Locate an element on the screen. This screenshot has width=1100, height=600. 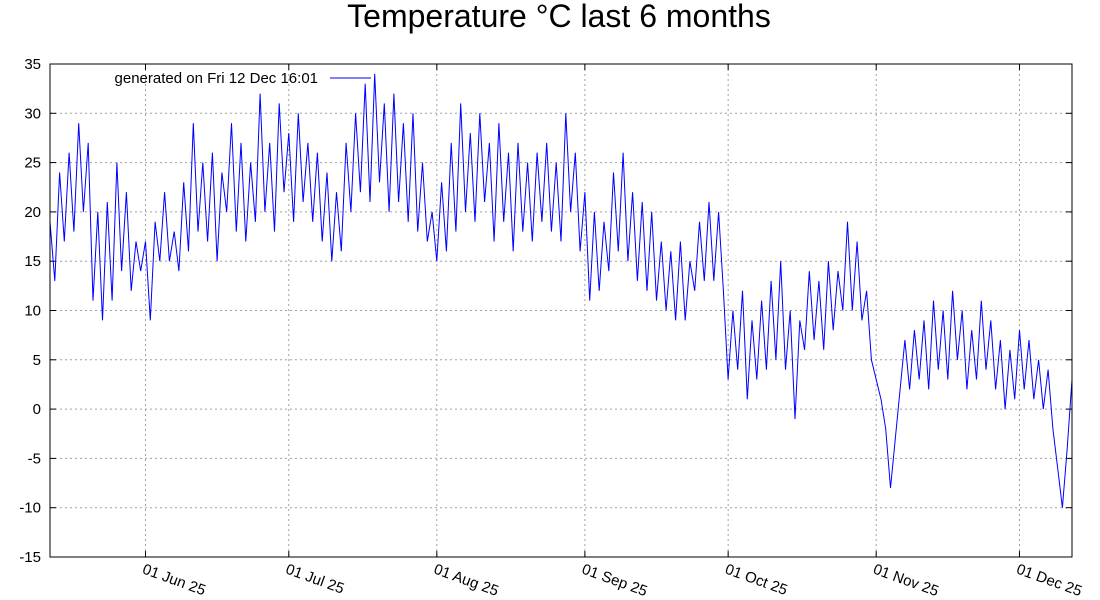
y-tick-label: 35 is located at coordinates (32, 64).